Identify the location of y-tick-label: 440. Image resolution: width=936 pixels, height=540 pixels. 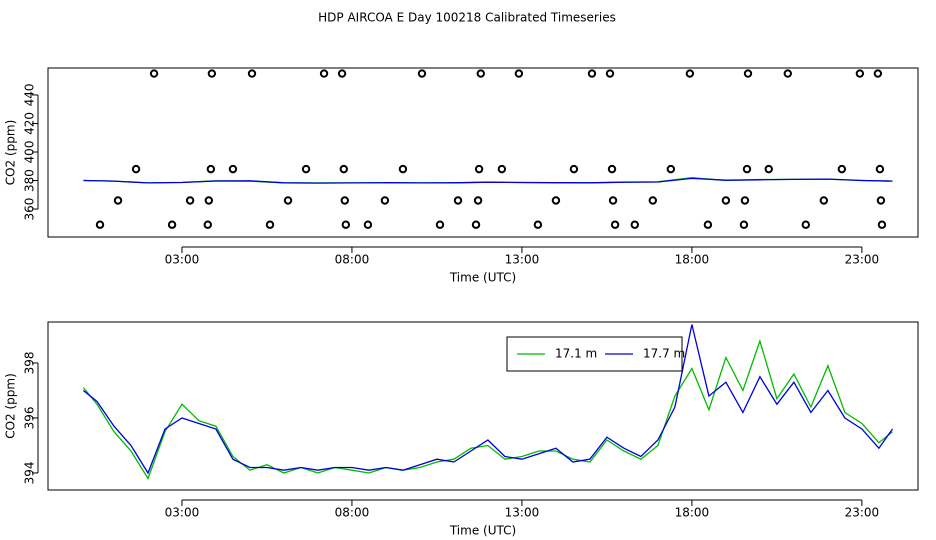
(30, 95).